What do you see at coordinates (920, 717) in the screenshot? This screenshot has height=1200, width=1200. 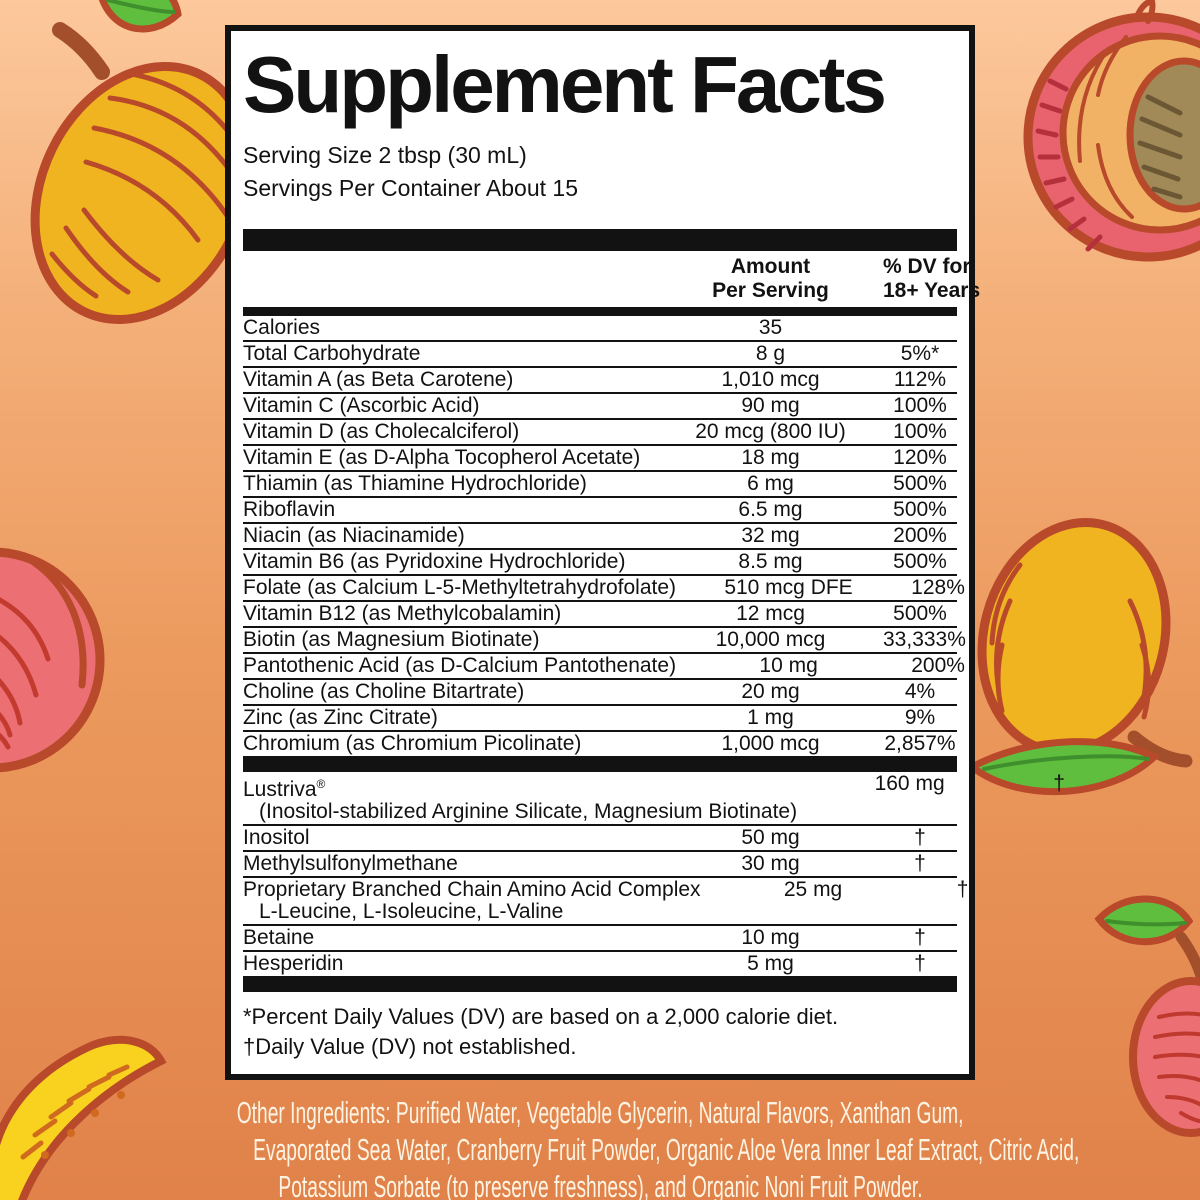 I see `nutrient-dv: 9%` at bounding box center [920, 717].